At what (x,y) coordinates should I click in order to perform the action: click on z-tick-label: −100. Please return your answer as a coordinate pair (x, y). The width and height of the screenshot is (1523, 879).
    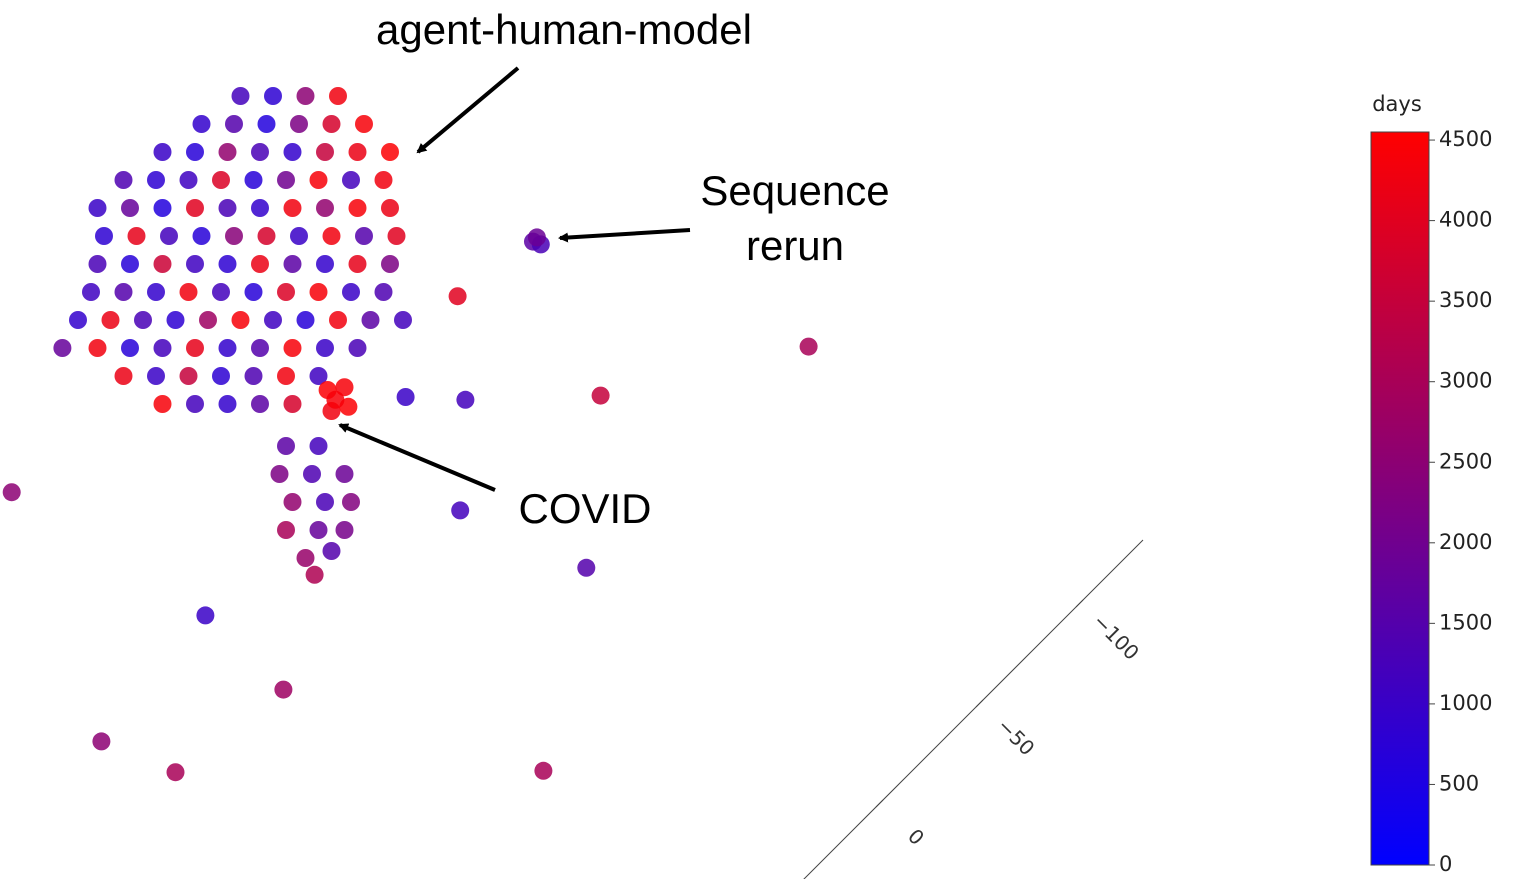
    Looking at the image, I should click on (1116, 637).